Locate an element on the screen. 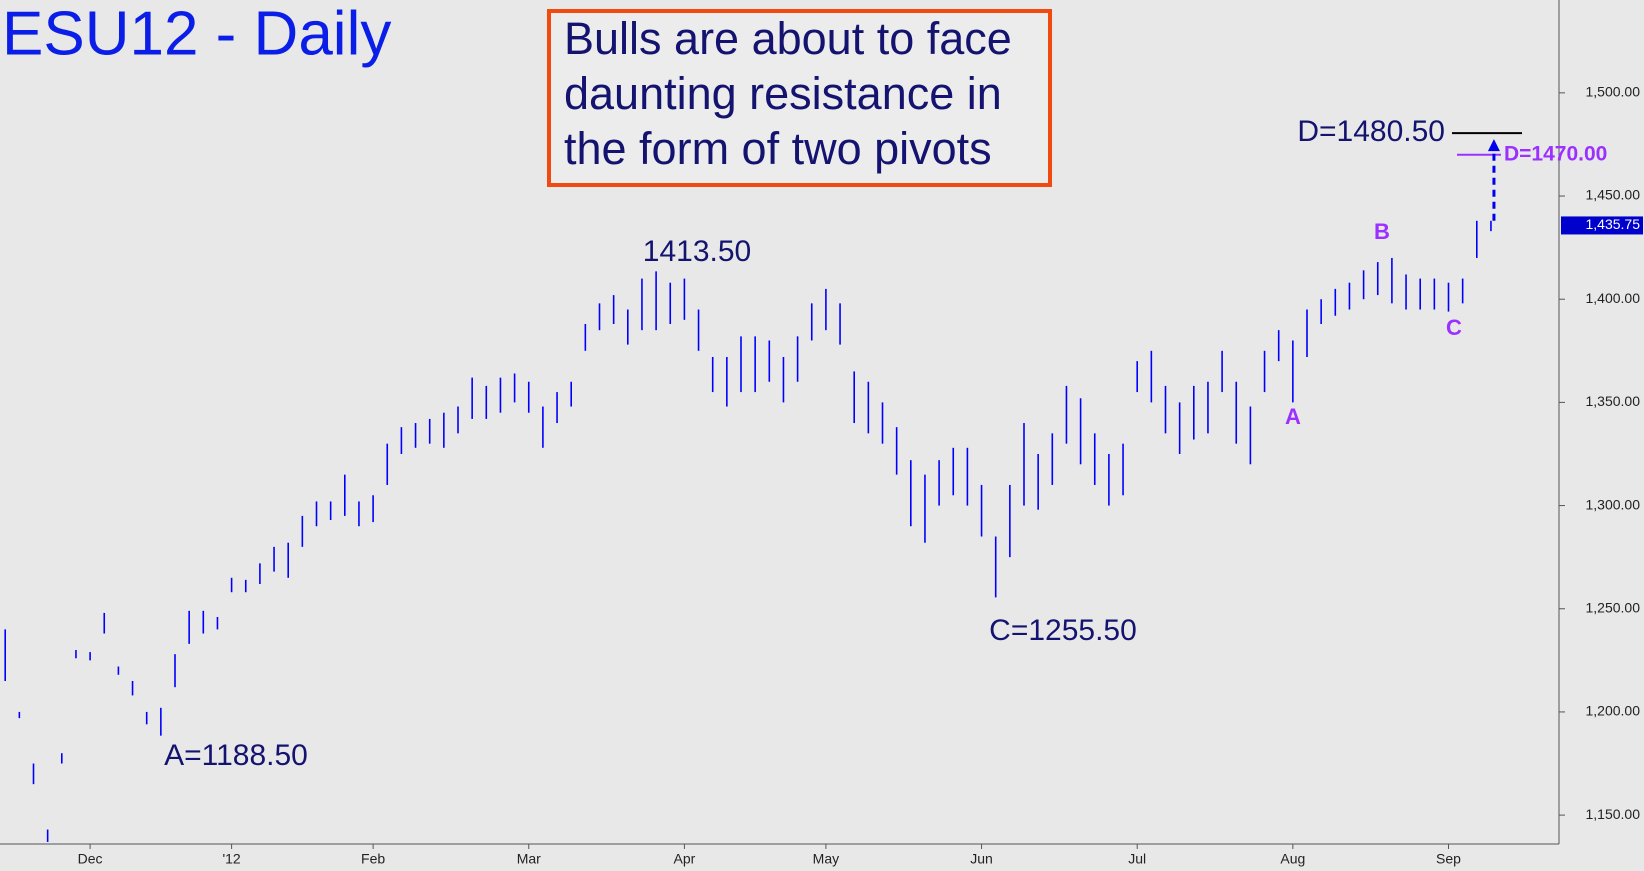  x-tick-label: '12 is located at coordinates (231, 859).